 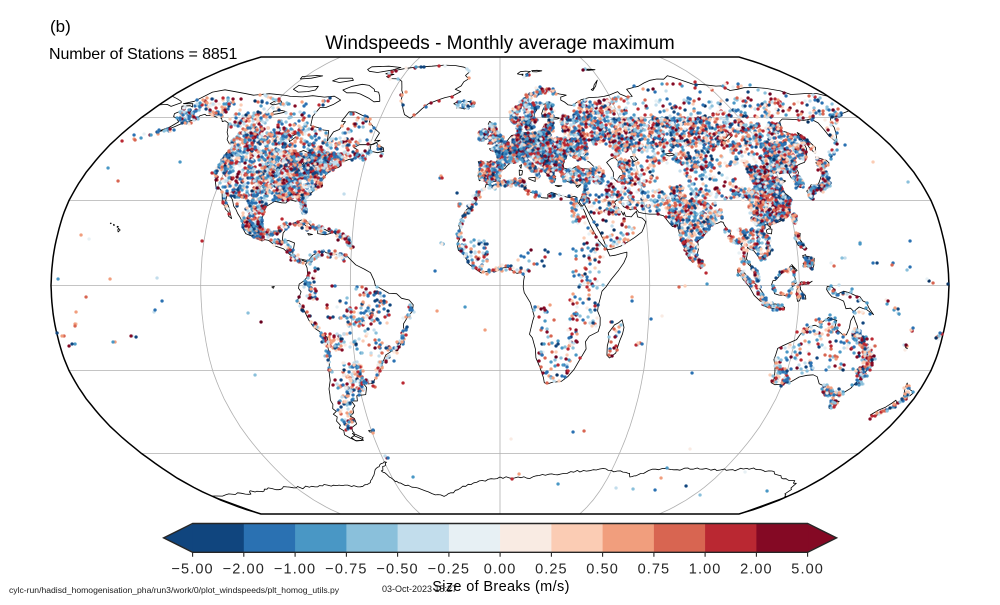 What do you see at coordinates (602, 569) in the screenshot?
I see `svg-text: 0.50` at bounding box center [602, 569].